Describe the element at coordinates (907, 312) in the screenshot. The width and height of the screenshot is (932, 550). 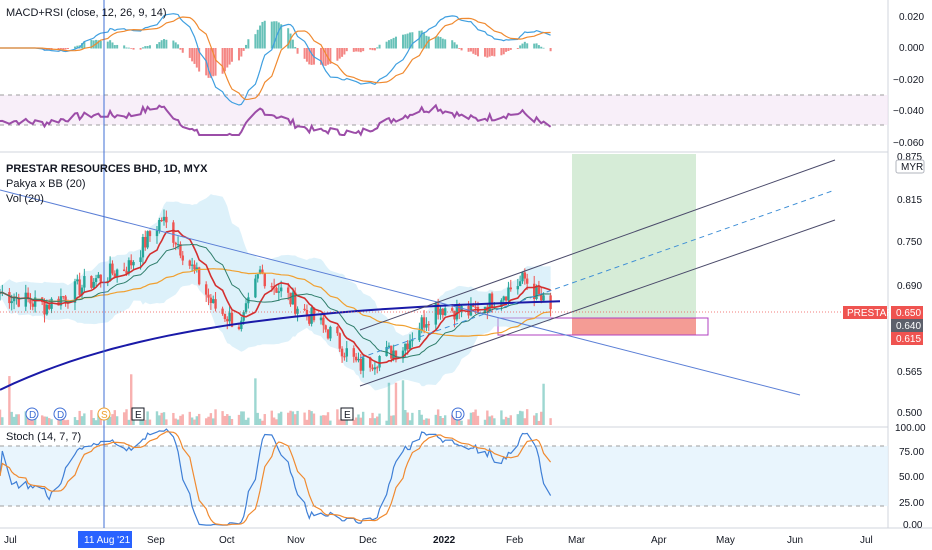
I see `last-price-tag` at that location.